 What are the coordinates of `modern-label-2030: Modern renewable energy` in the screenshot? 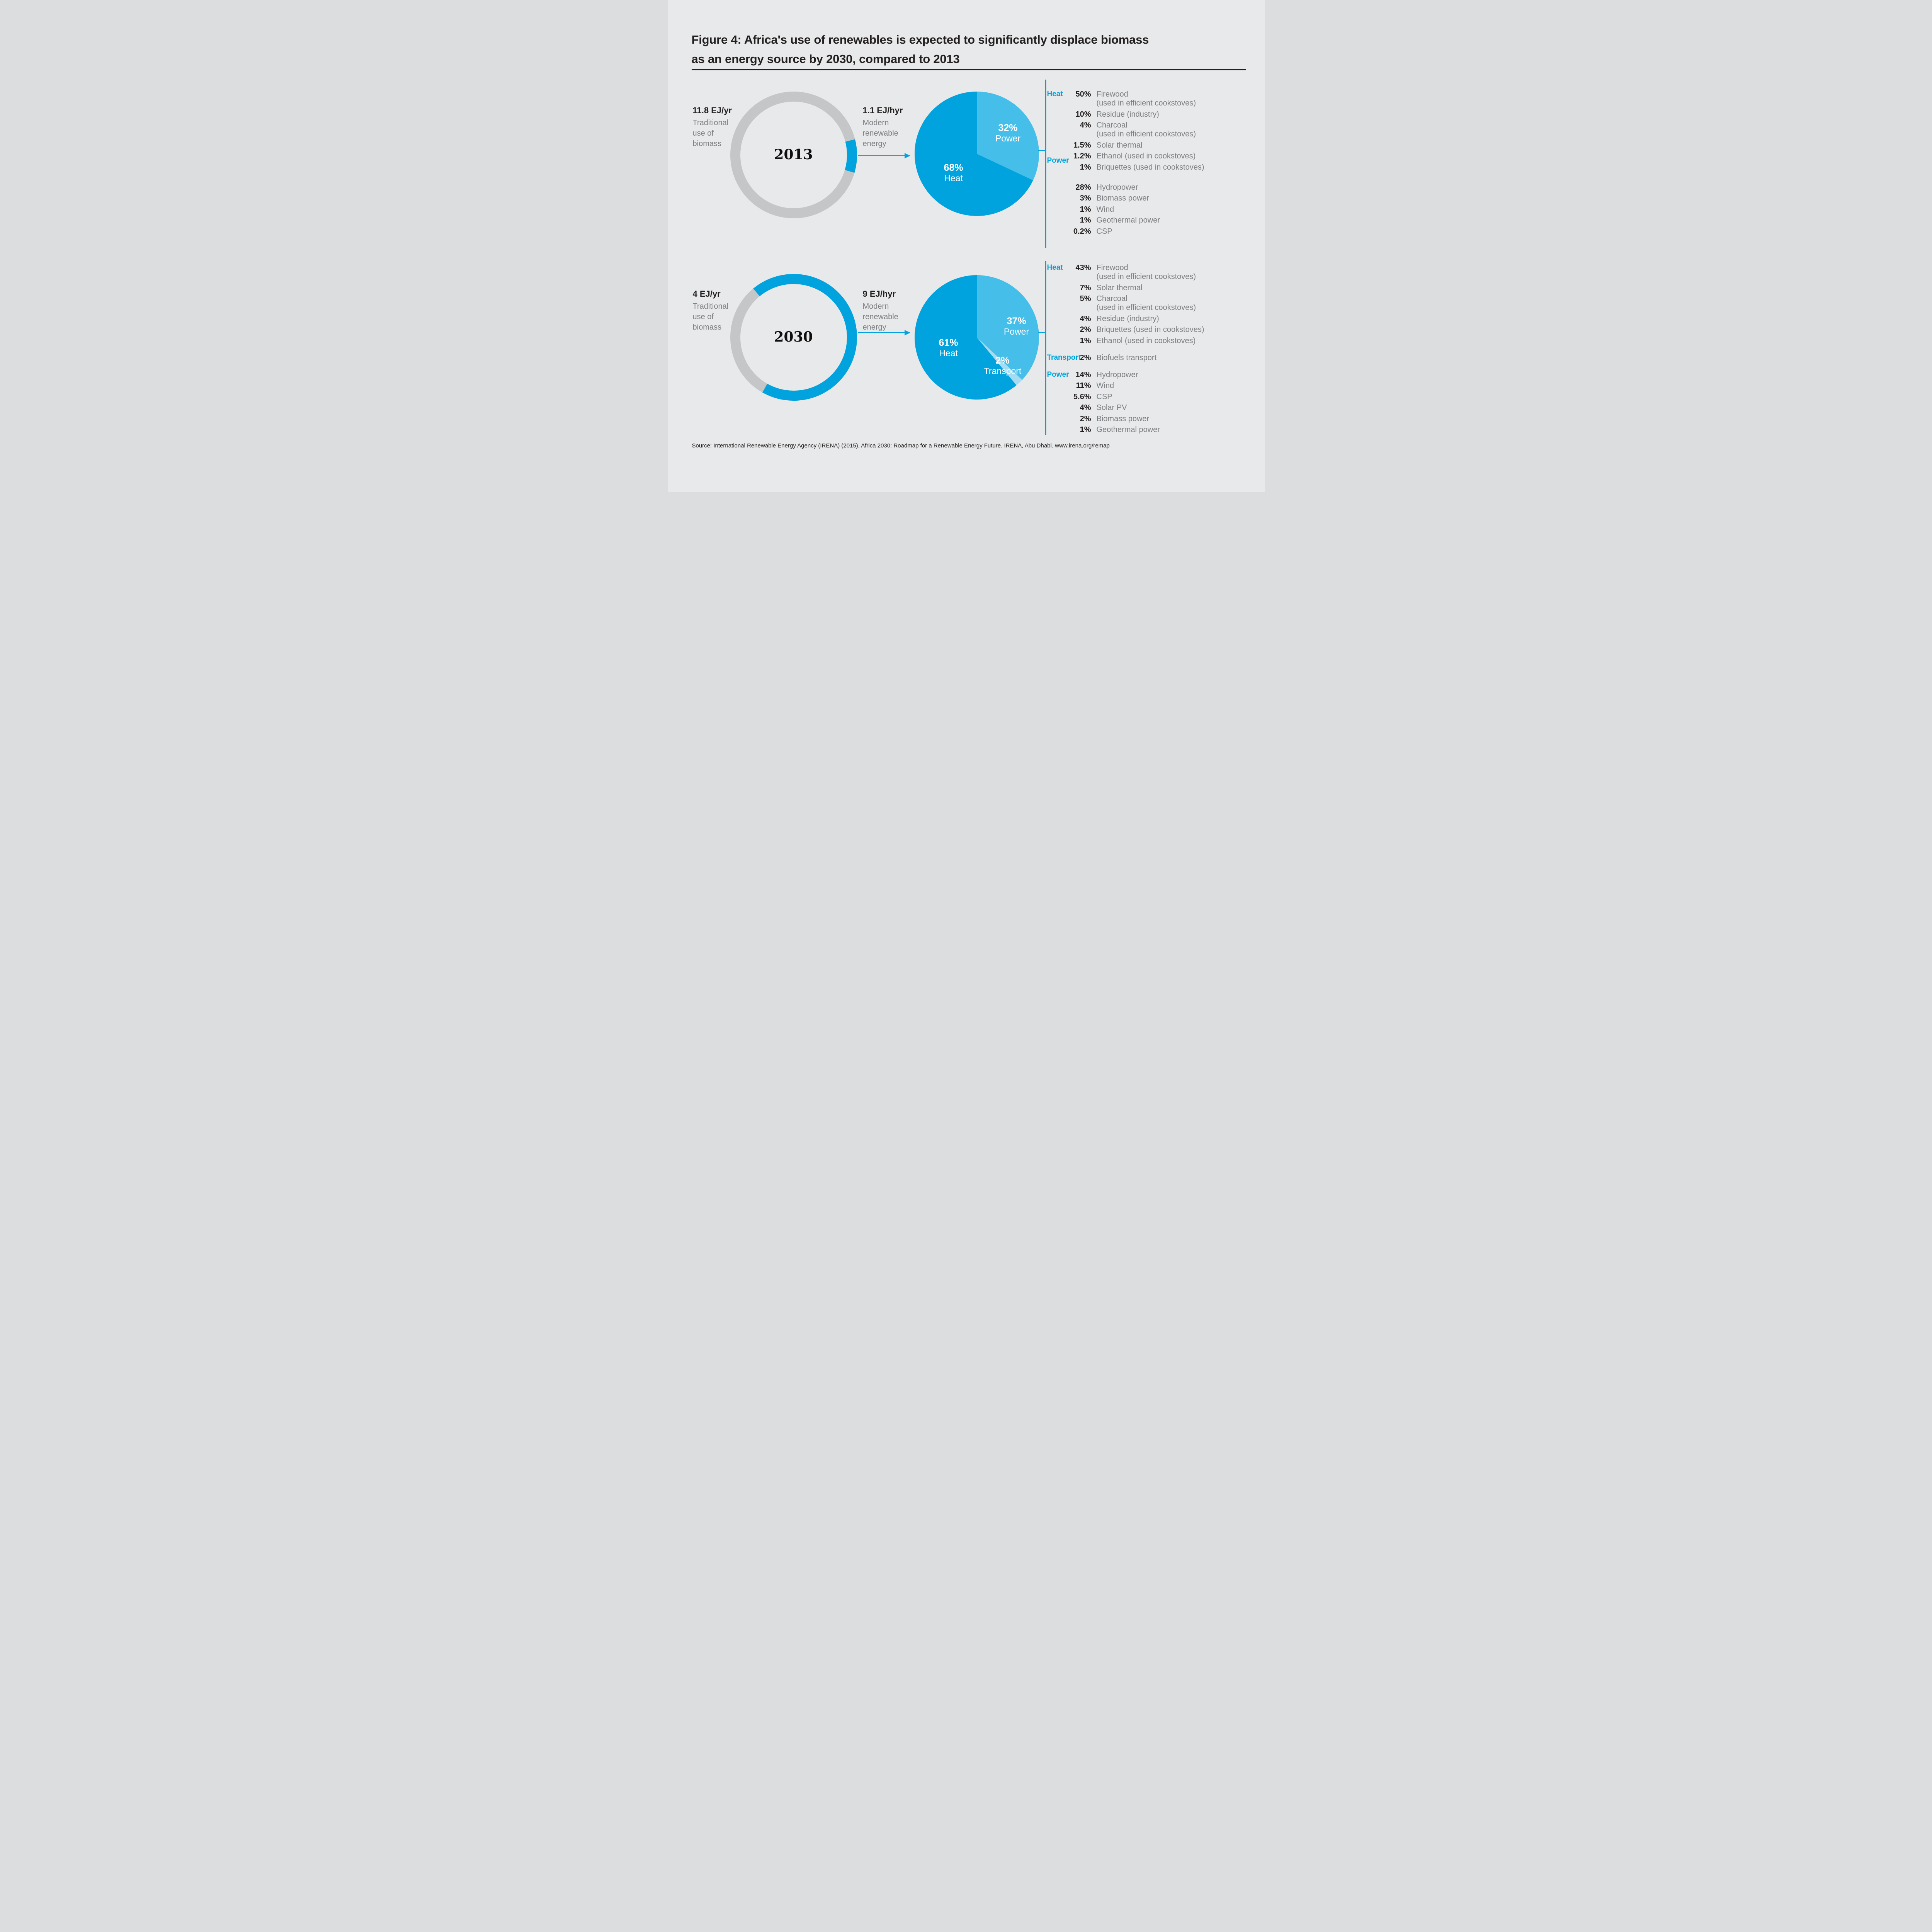 It's located at (880, 317).